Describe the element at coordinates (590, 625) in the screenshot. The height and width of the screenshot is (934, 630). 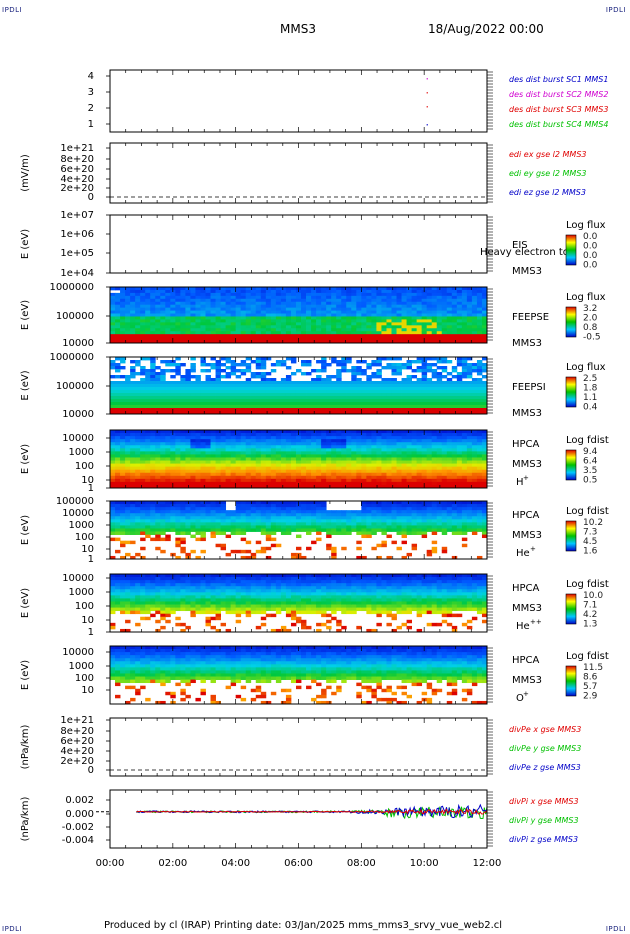
I see `colorbar-tick: 1.3` at that location.